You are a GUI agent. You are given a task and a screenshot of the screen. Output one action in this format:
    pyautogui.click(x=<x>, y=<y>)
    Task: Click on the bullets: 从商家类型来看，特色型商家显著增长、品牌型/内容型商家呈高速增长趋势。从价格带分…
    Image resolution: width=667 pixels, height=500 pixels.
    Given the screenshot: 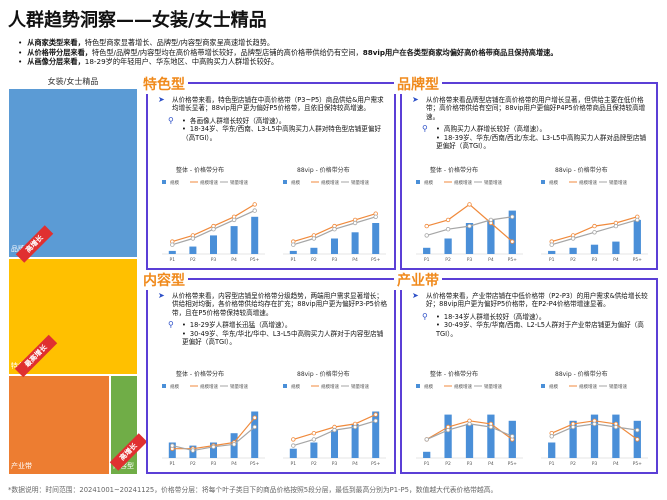 What is the action you would take?
    pyautogui.click(x=338, y=52)
    